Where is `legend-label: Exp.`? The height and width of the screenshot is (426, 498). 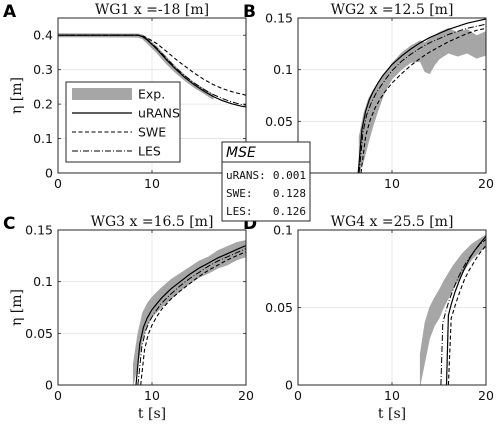
legend-label: Exp. is located at coordinates (151, 94).